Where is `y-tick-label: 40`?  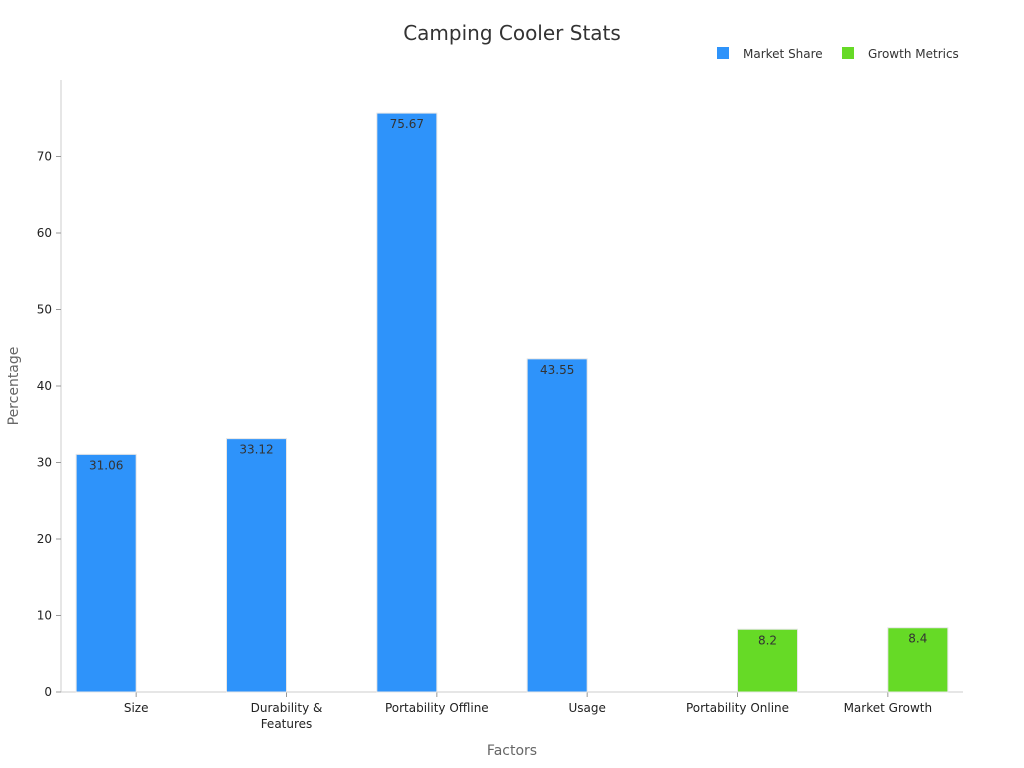 y-tick-label: 40 is located at coordinates (44, 386).